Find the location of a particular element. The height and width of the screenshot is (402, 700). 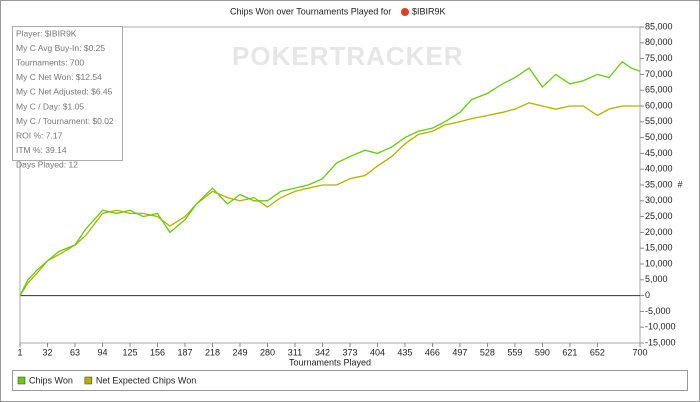

watermark: POKERTRACKER is located at coordinates (348, 56).